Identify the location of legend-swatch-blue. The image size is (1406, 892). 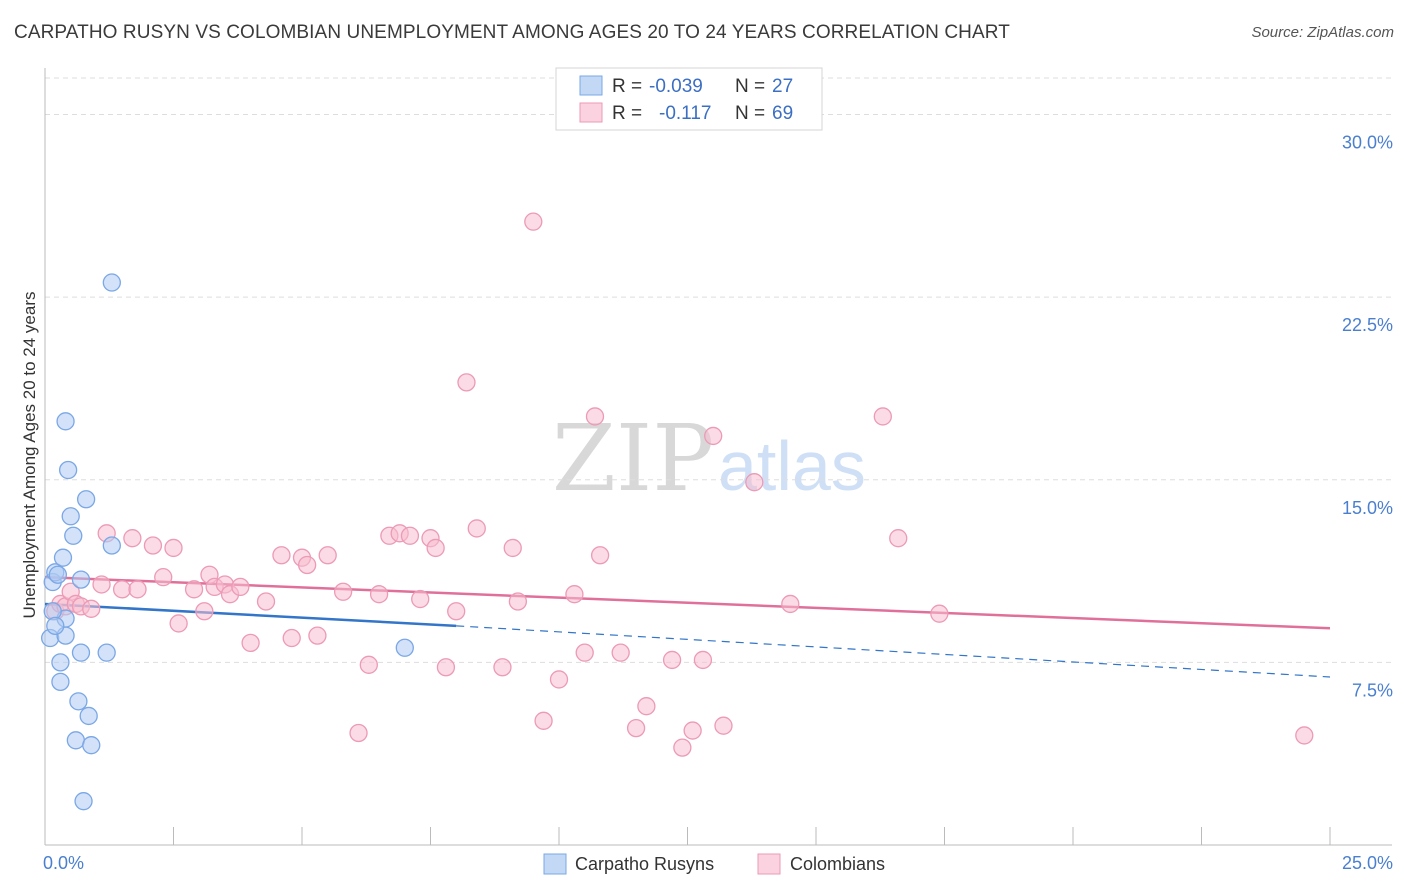
(591, 85).